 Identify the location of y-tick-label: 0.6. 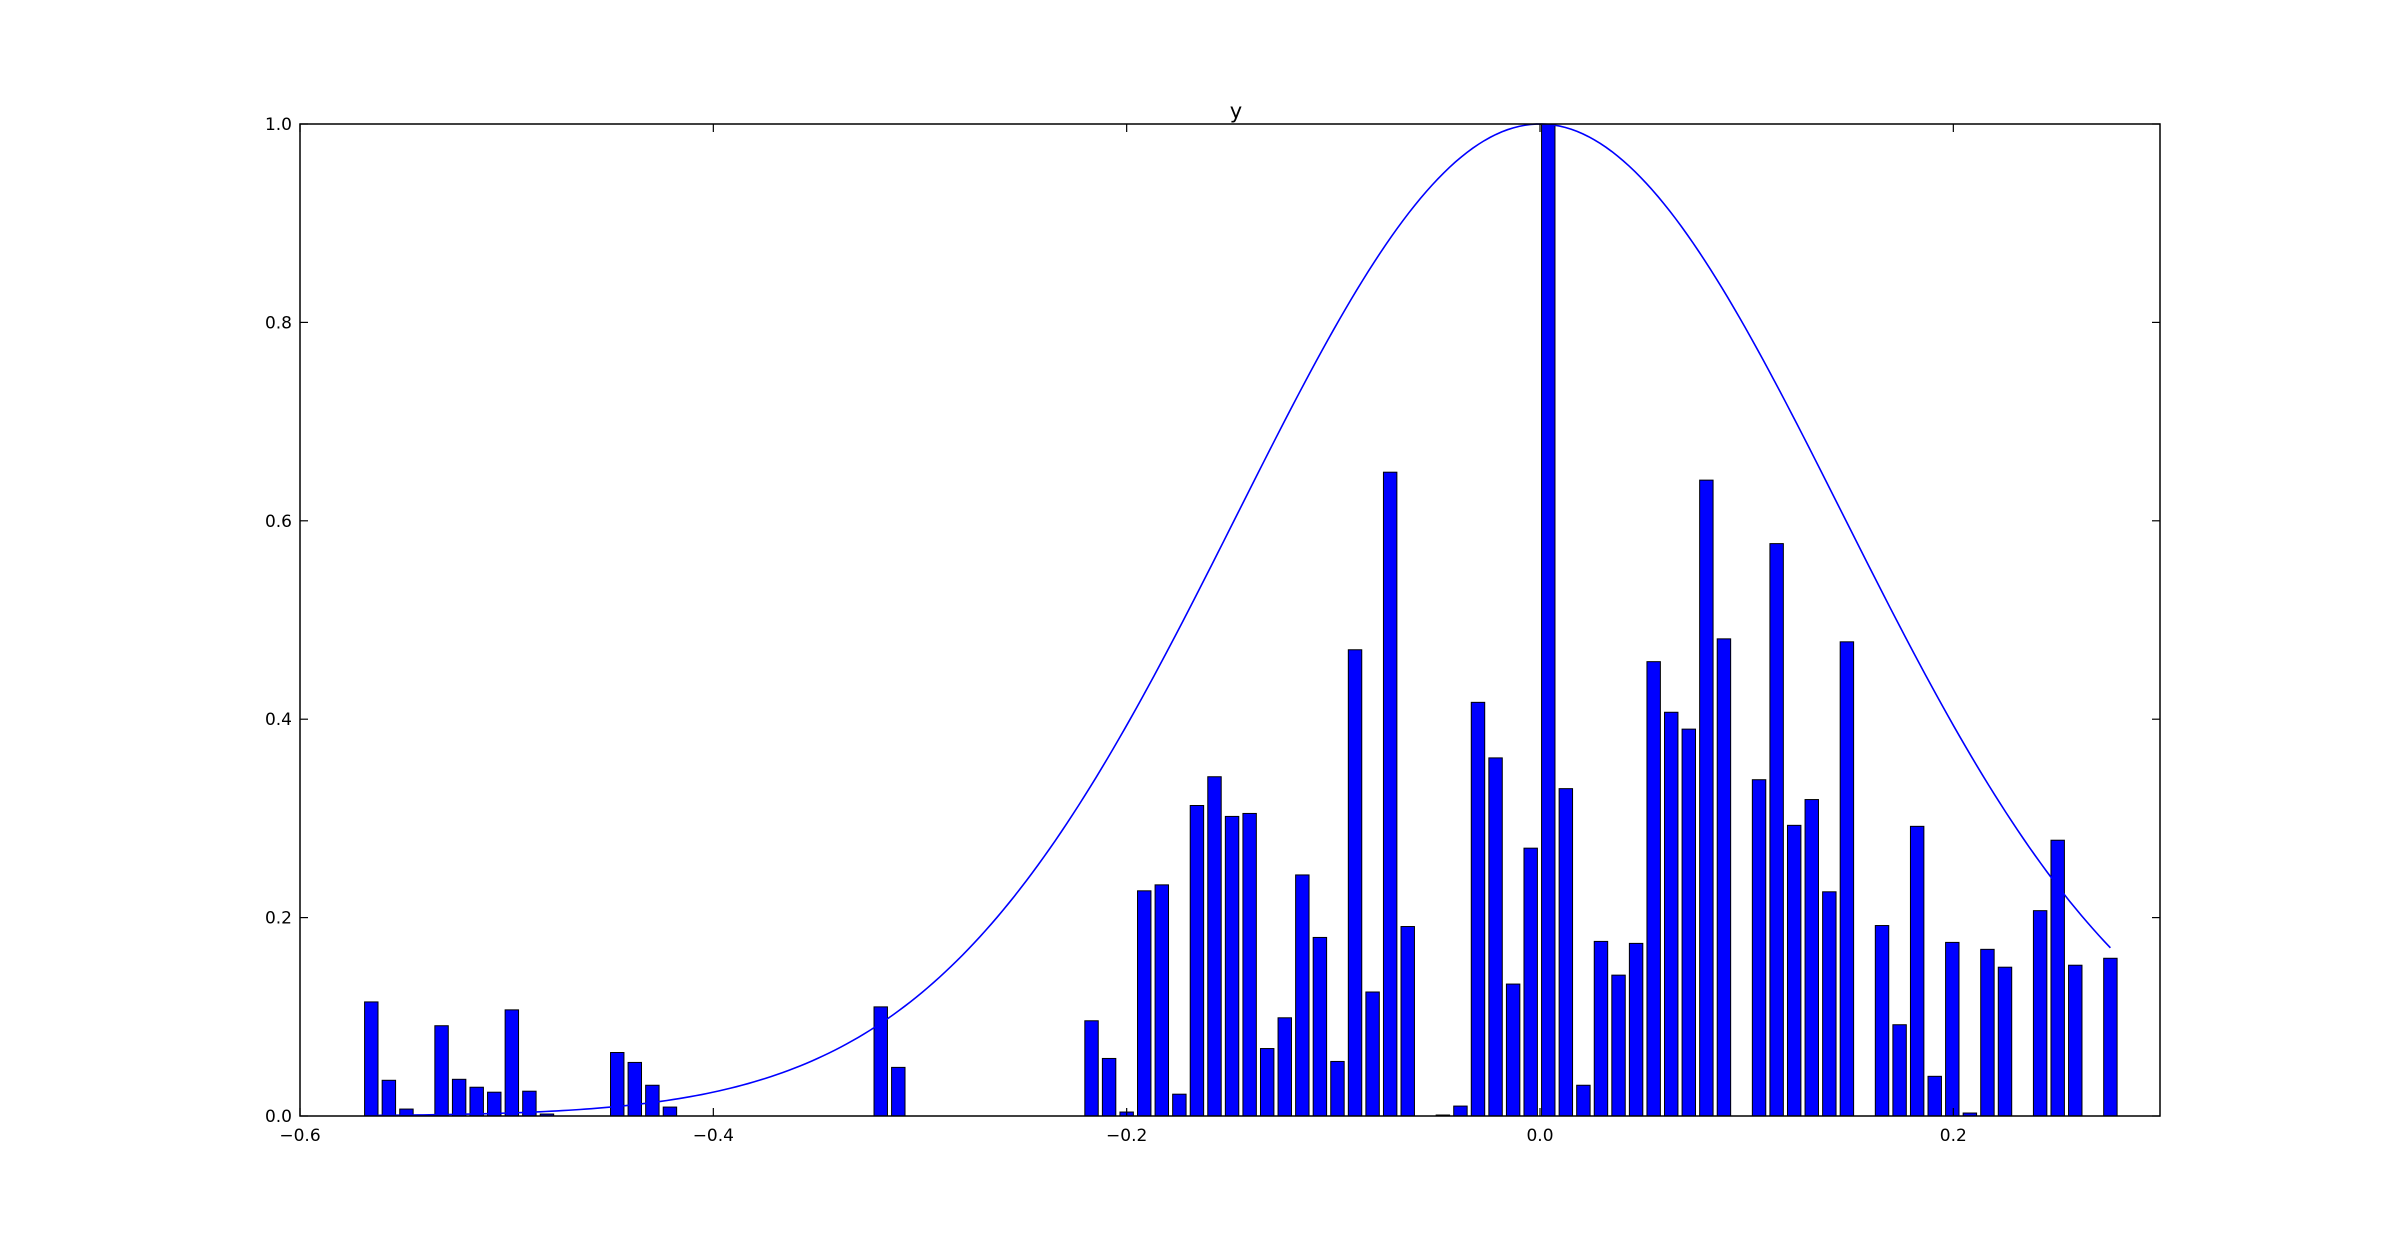
(278, 522).